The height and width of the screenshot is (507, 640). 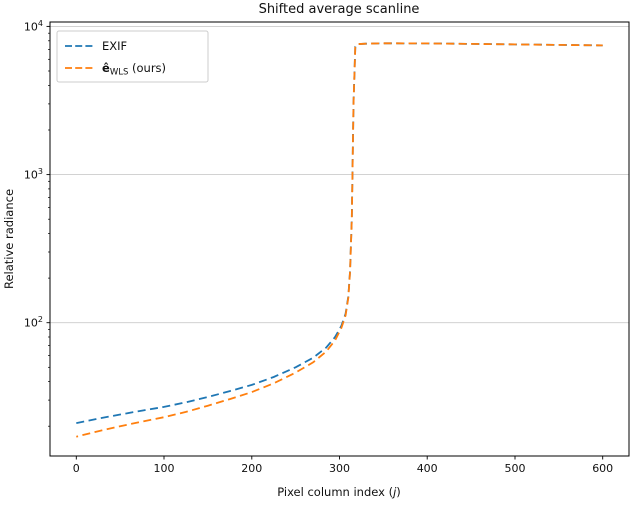 I want to click on x-axis-label: Pixel column index (j), so click(x=339, y=492).